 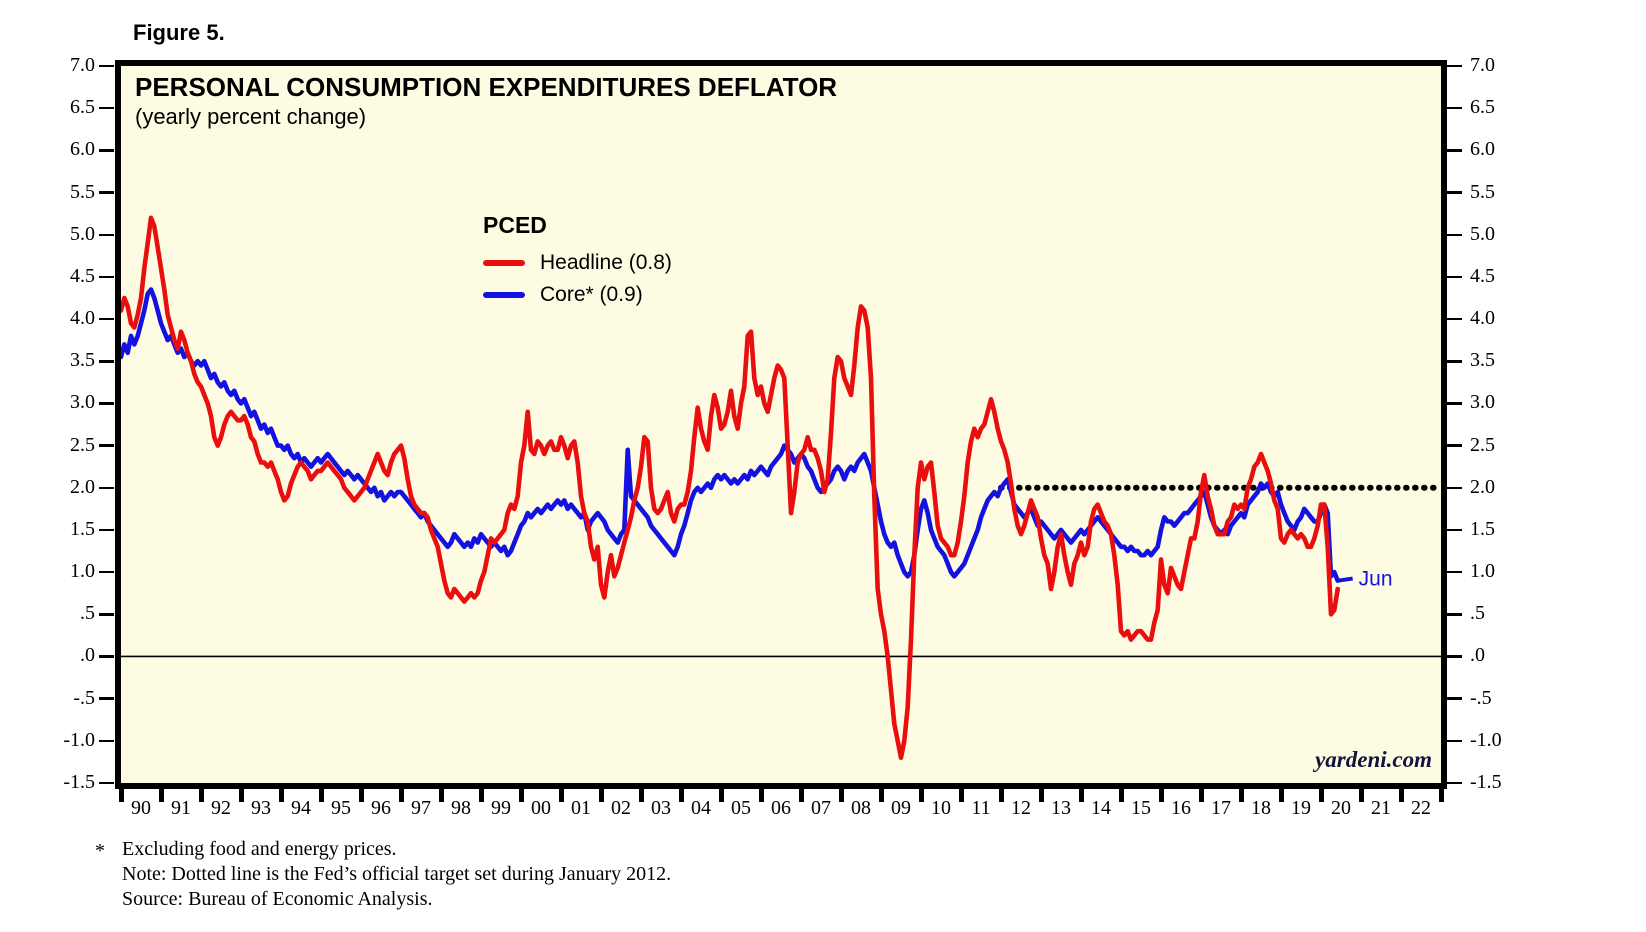 What do you see at coordinates (1486, 739) in the screenshot?
I see `y-tick-label-right: -1.0` at bounding box center [1486, 739].